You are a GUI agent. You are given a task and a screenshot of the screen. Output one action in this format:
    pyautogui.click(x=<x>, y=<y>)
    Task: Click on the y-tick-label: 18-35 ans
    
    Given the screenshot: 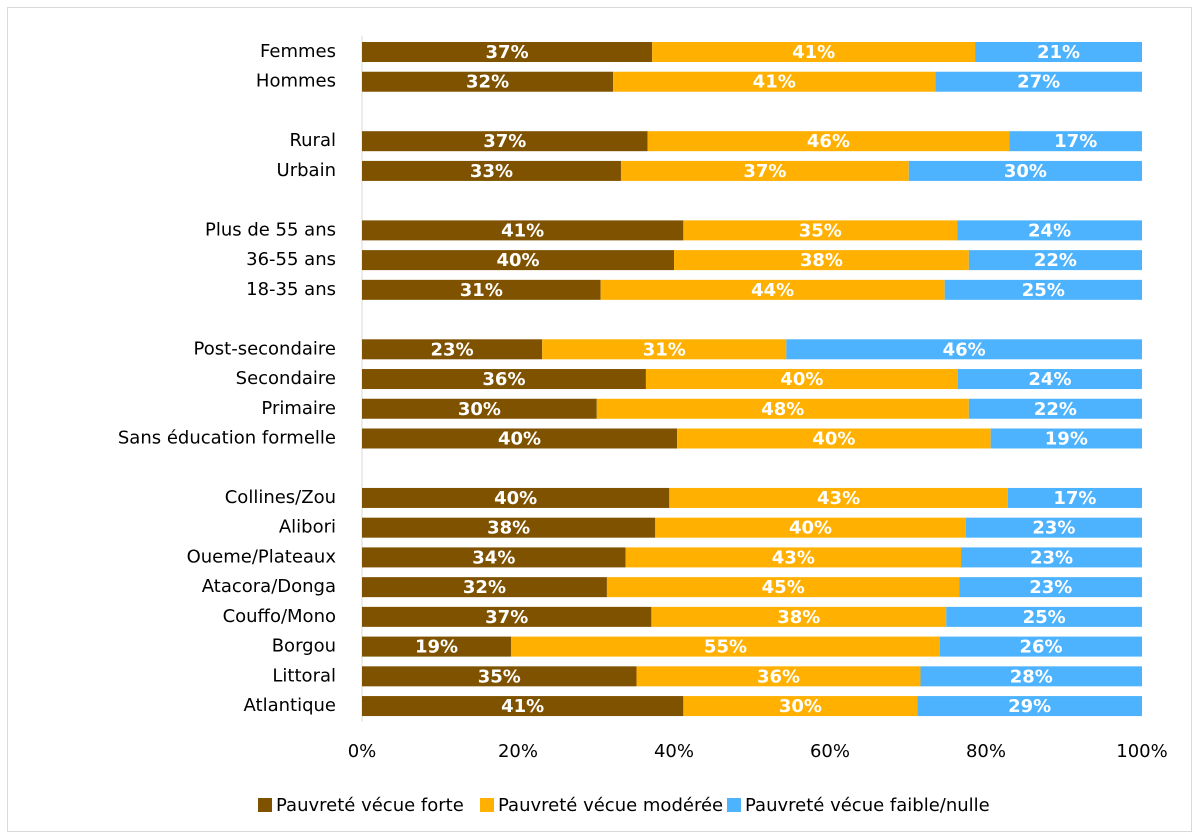 What is the action you would take?
    pyautogui.click(x=291, y=289)
    